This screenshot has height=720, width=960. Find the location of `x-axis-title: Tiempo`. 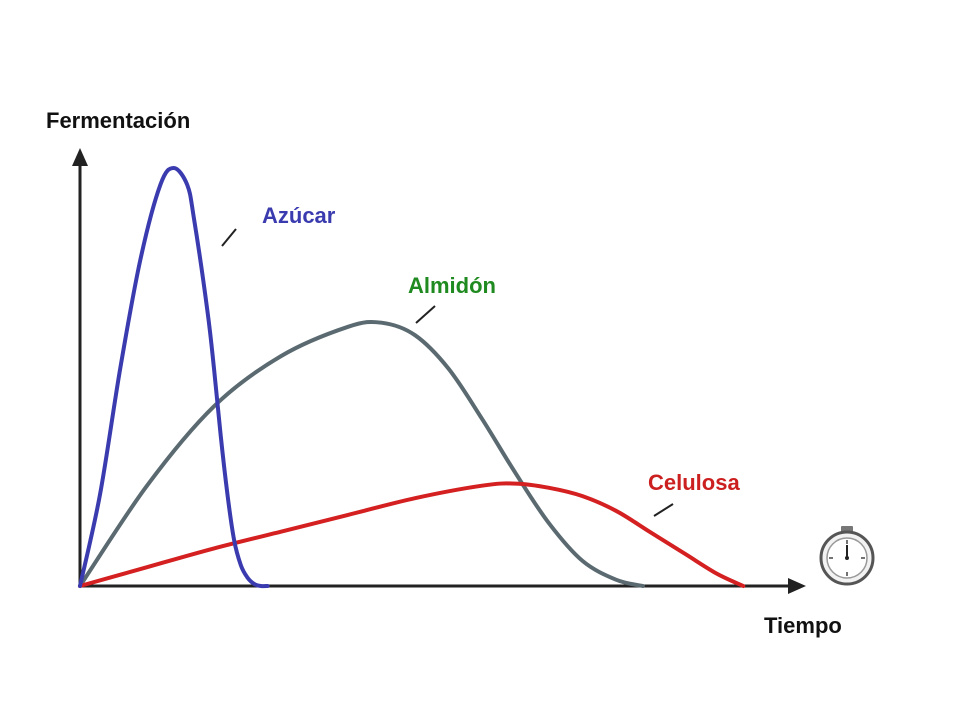

x-axis-title: Tiempo is located at coordinates (803, 625).